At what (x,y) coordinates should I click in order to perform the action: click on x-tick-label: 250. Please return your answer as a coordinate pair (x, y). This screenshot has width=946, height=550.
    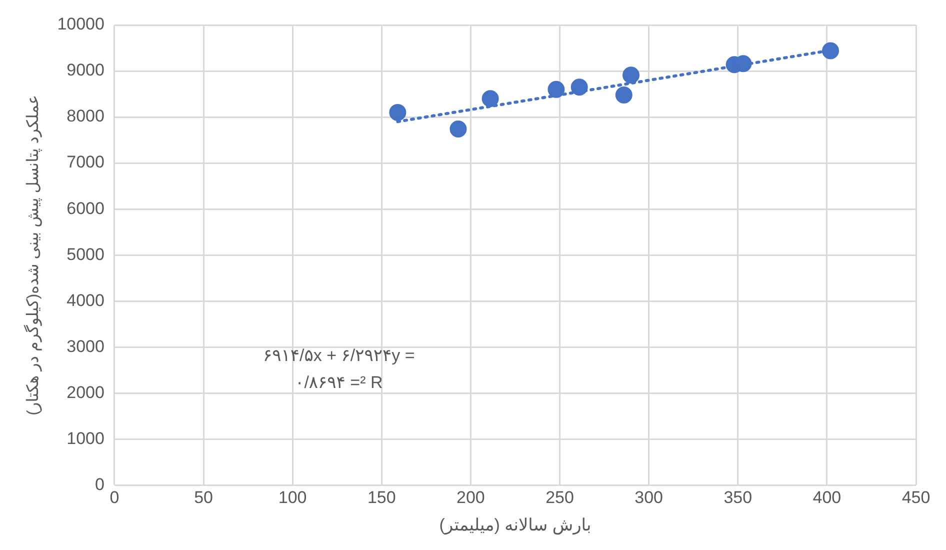
    Looking at the image, I should click on (560, 498).